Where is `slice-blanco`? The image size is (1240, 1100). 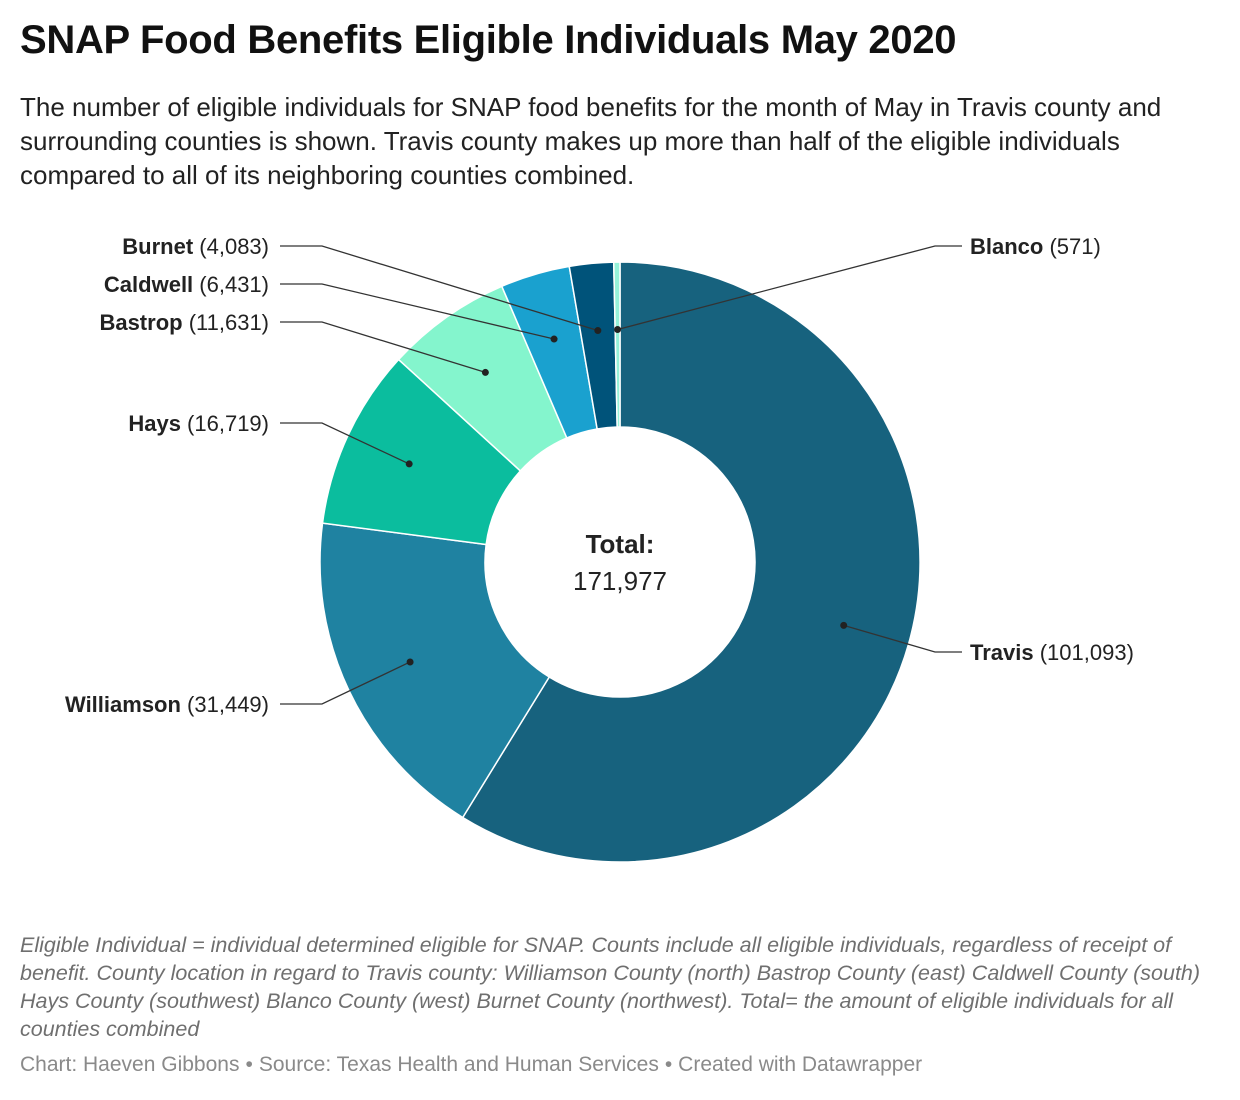 slice-blanco is located at coordinates (616, 344).